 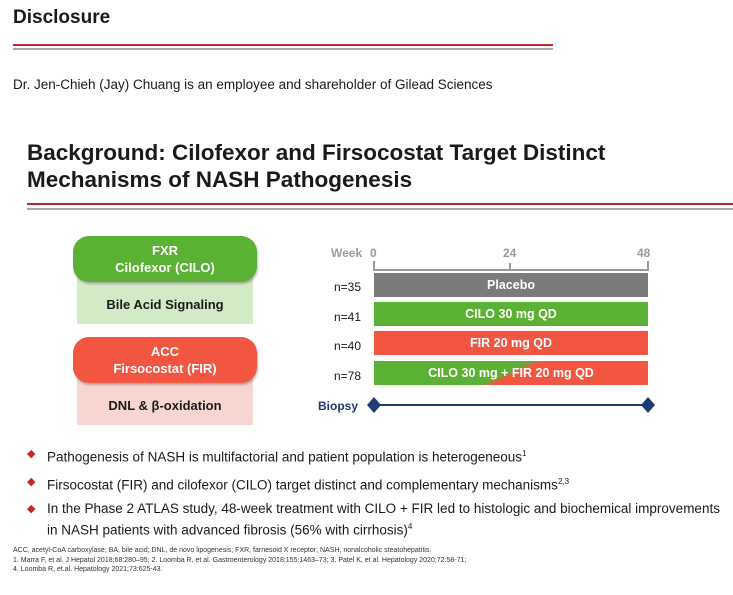 What do you see at coordinates (511, 314) in the screenshot?
I see `arm-bar-cilo: CILO 30 mg QD` at bounding box center [511, 314].